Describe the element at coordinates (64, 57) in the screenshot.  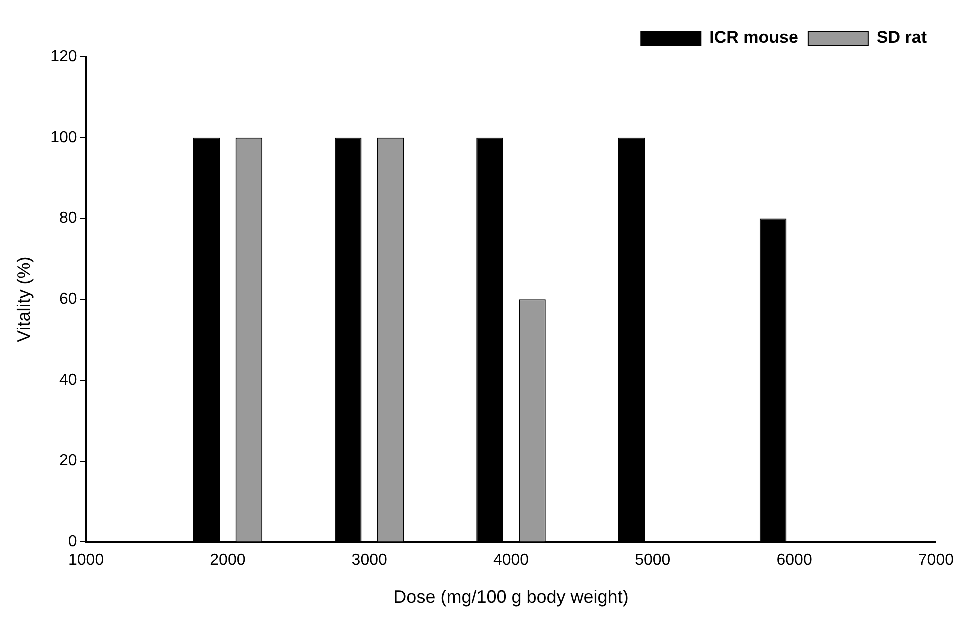
I see `y-tick-label: 120` at that location.